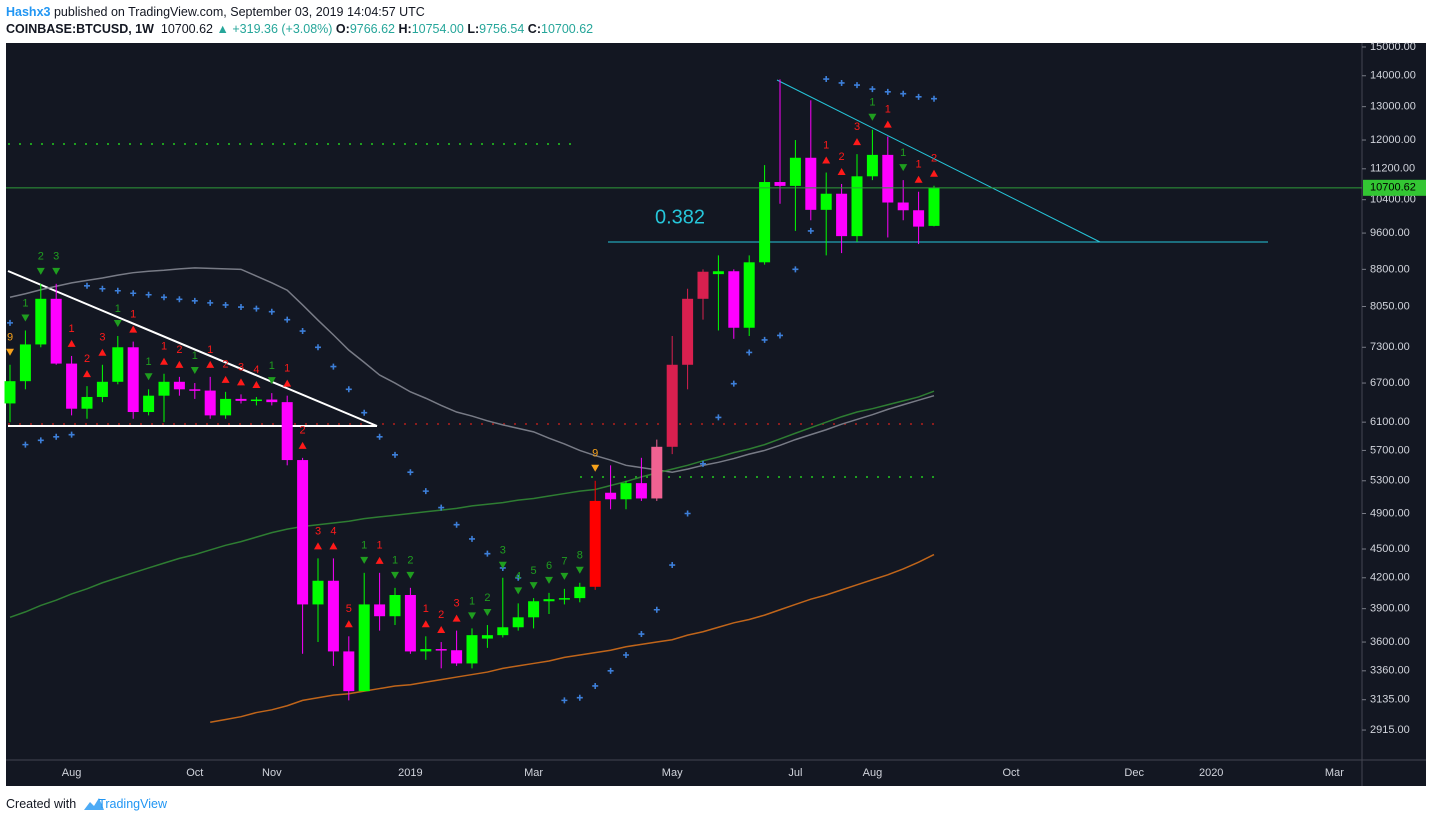  I want to click on last-price-label: 10700.62, so click(1393, 188).